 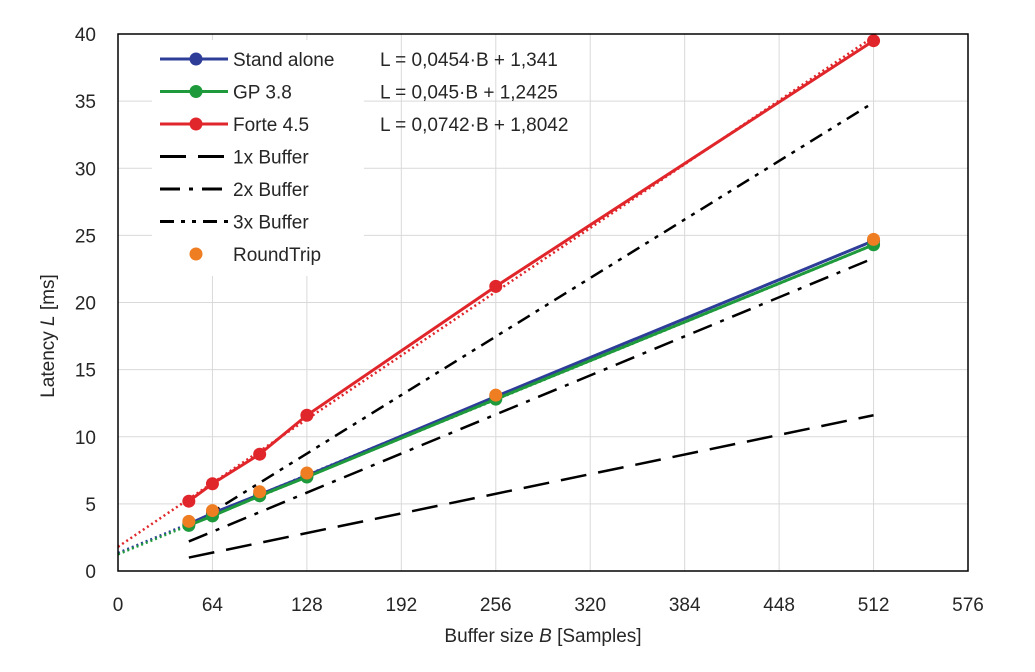 What do you see at coordinates (590, 605) in the screenshot?
I see `x-tick-label: 320` at bounding box center [590, 605].